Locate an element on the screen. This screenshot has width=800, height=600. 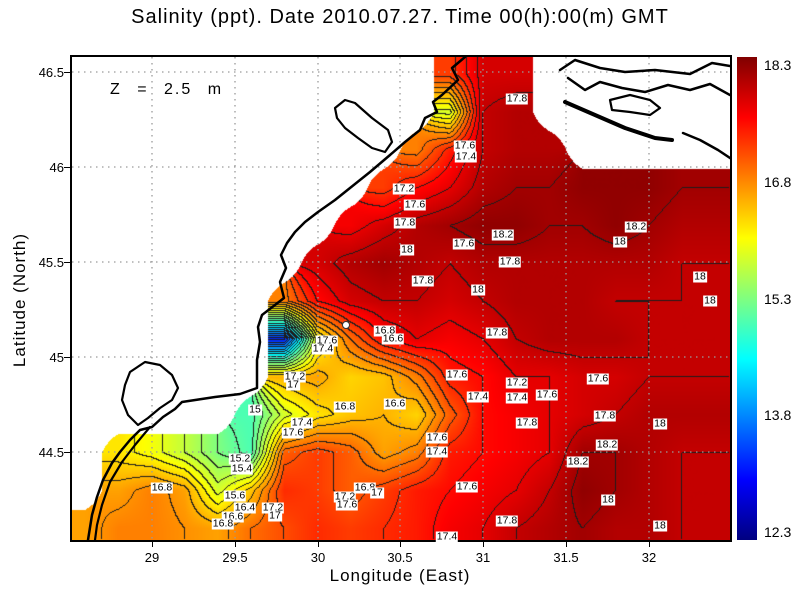
y-tick-label: 44.5 is located at coordinates (51, 452).